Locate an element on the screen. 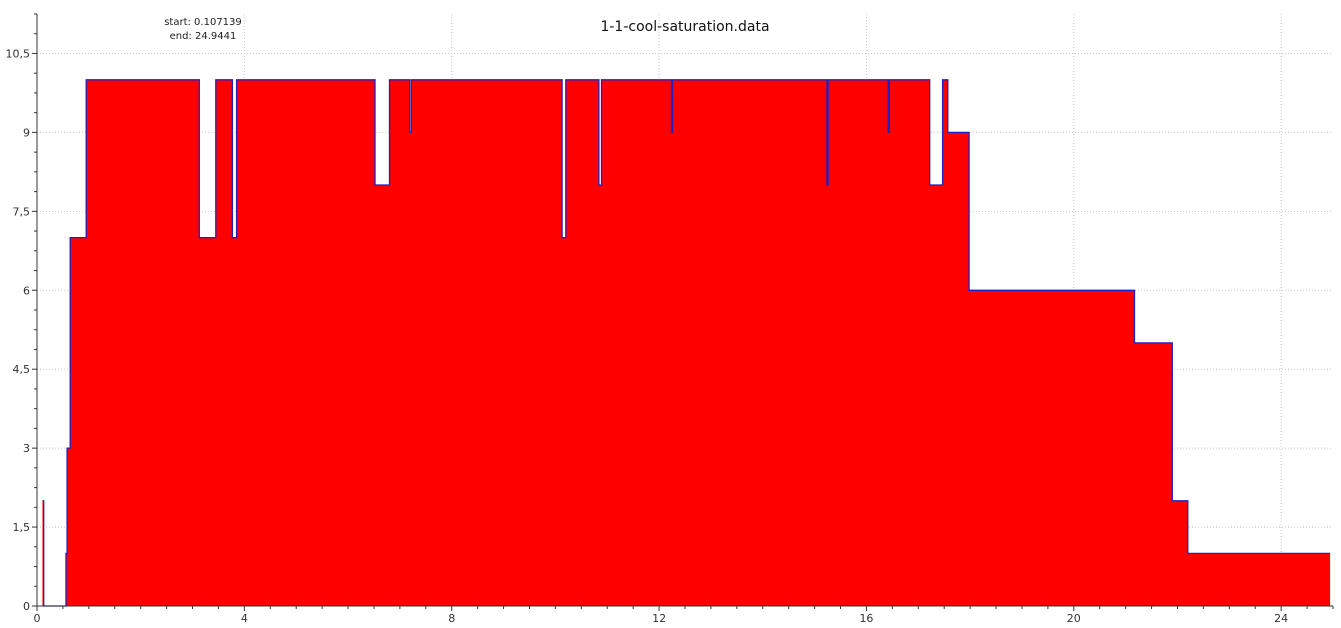 This screenshot has width=1341, height=628. range-start-label: start: 0.107139 is located at coordinates (203, 22).